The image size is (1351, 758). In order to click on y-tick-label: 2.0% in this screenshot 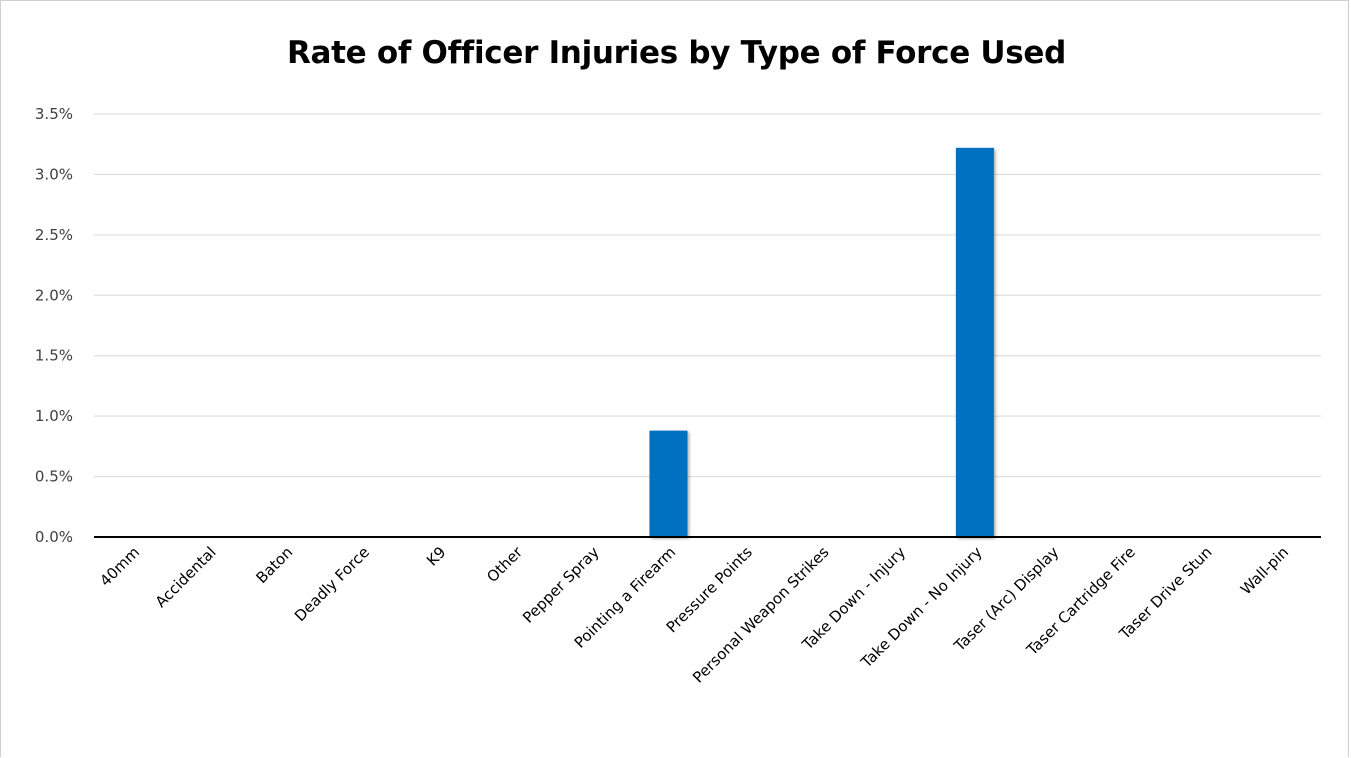, I will do `click(54, 295)`.